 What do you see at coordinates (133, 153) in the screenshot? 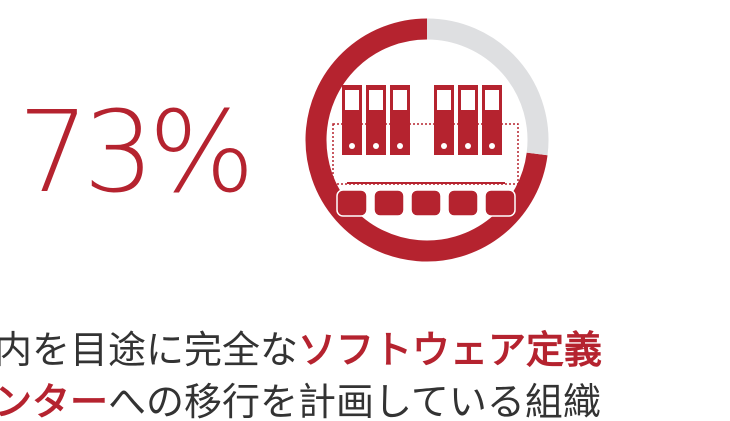
I see `percent-label: 73%` at bounding box center [133, 153].